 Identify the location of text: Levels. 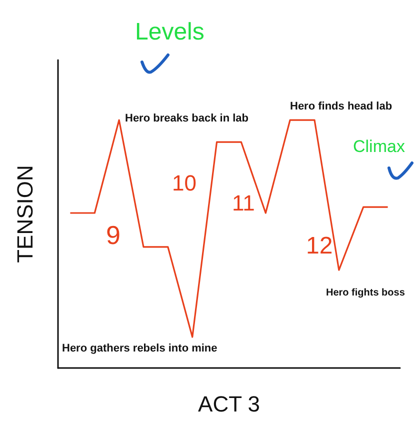
(169, 32).